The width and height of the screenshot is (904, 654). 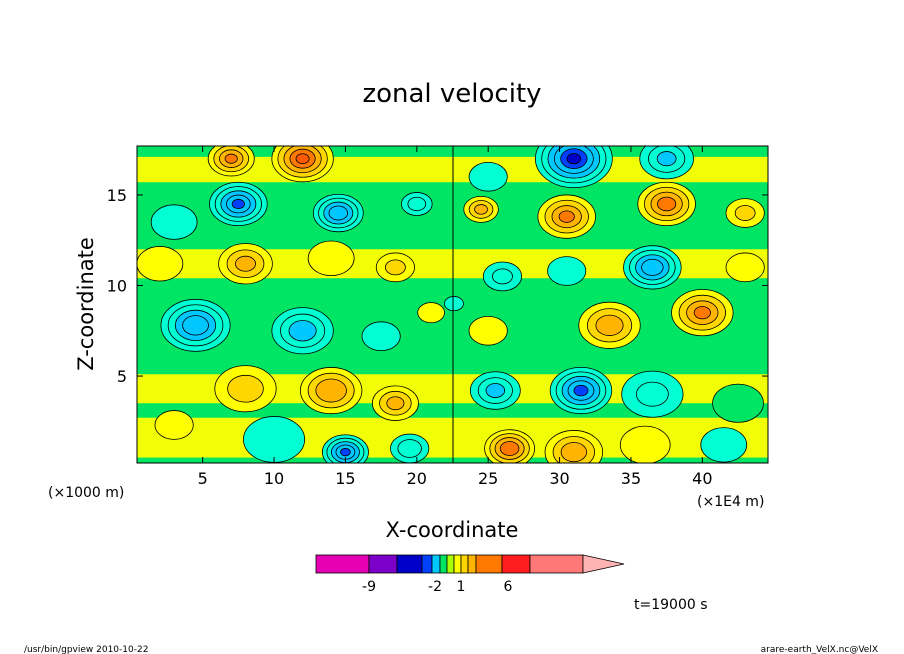 I want to click on y-axis-label: Z-coordinate, so click(x=86, y=304).